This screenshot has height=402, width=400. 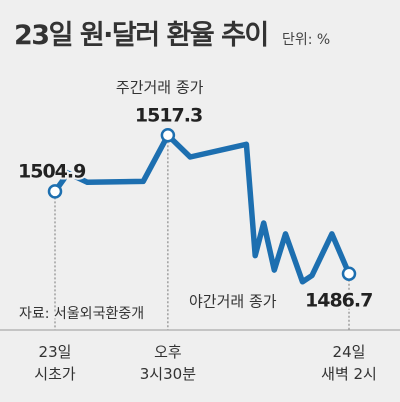 I want to click on x-tick-label-0-0: 23일, so click(x=55, y=352).